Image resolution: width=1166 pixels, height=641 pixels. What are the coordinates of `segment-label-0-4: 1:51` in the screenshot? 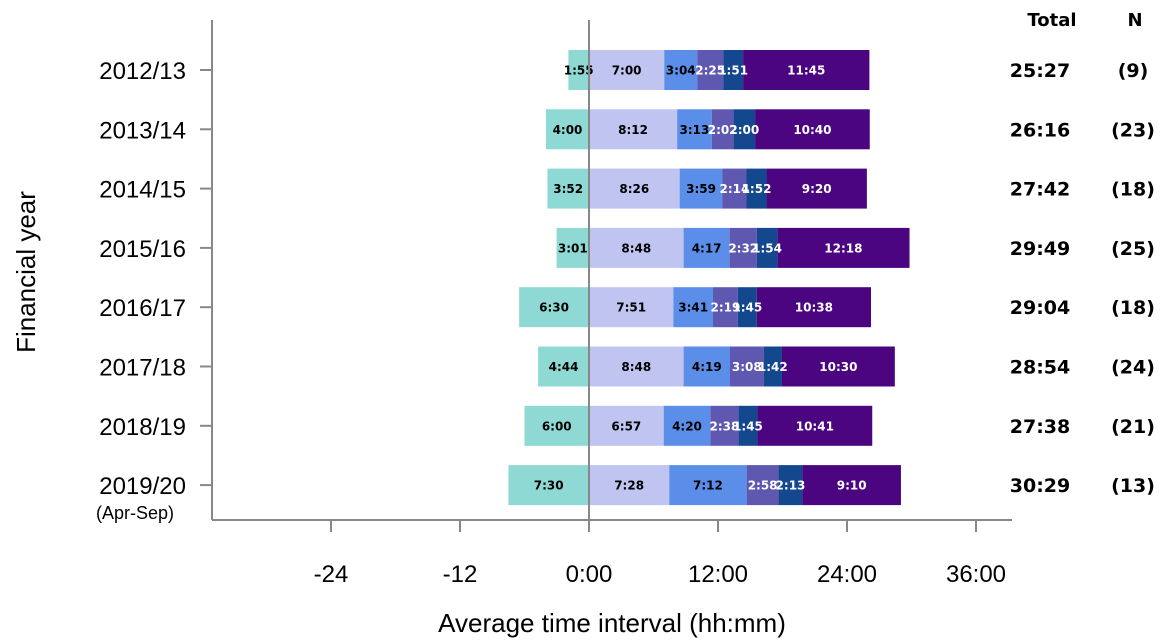 It's located at (733, 71).